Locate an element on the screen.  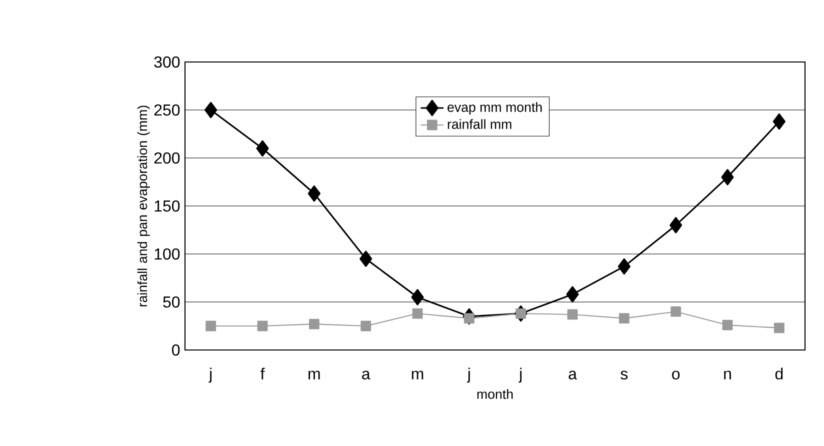
legend-label: evap mm month is located at coordinates (495, 108).